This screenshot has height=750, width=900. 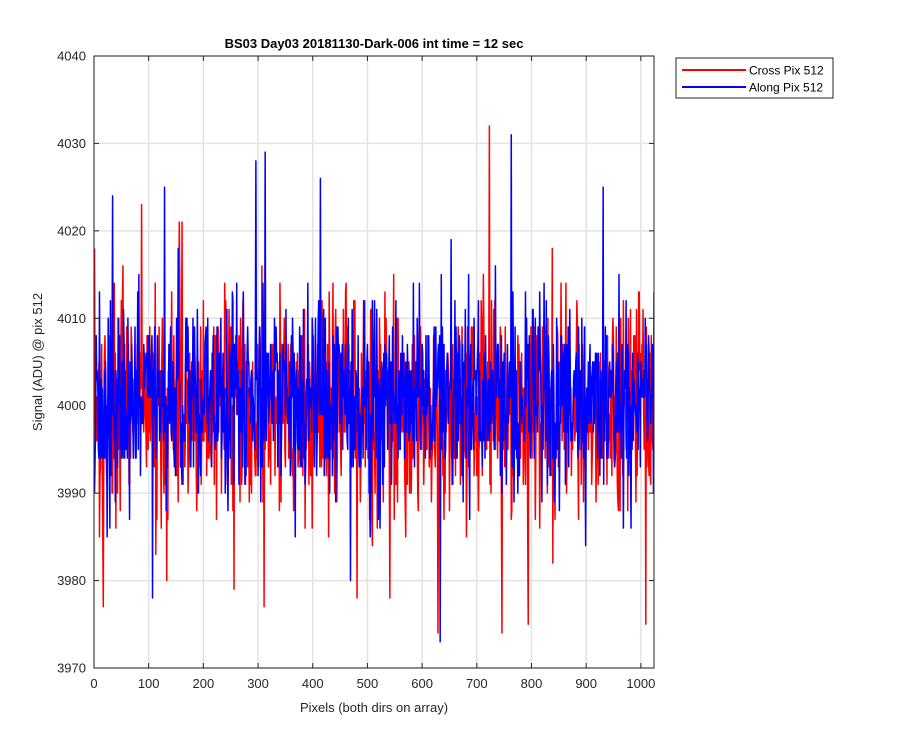 I want to click on legend-label: Along Pix 512, so click(x=786, y=88).